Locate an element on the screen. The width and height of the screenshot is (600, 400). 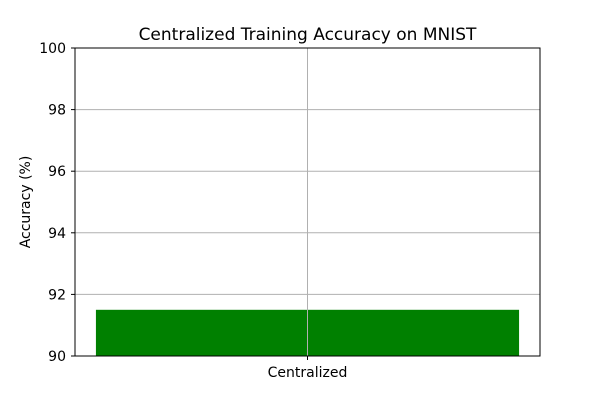
y-tick-label: 98 is located at coordinates (57, 111).